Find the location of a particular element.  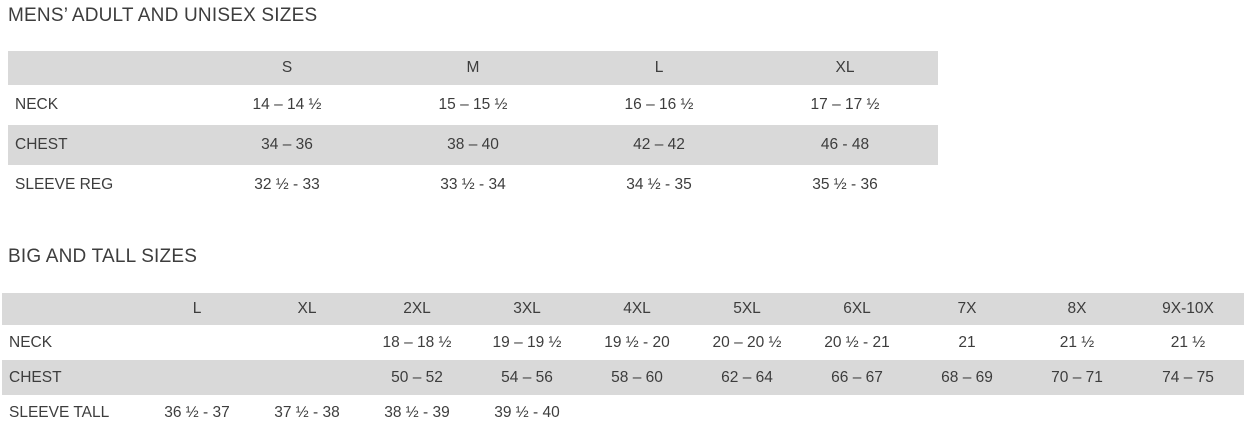

size-value: 16 – 16 ½ is located at coordinates (659, 104).